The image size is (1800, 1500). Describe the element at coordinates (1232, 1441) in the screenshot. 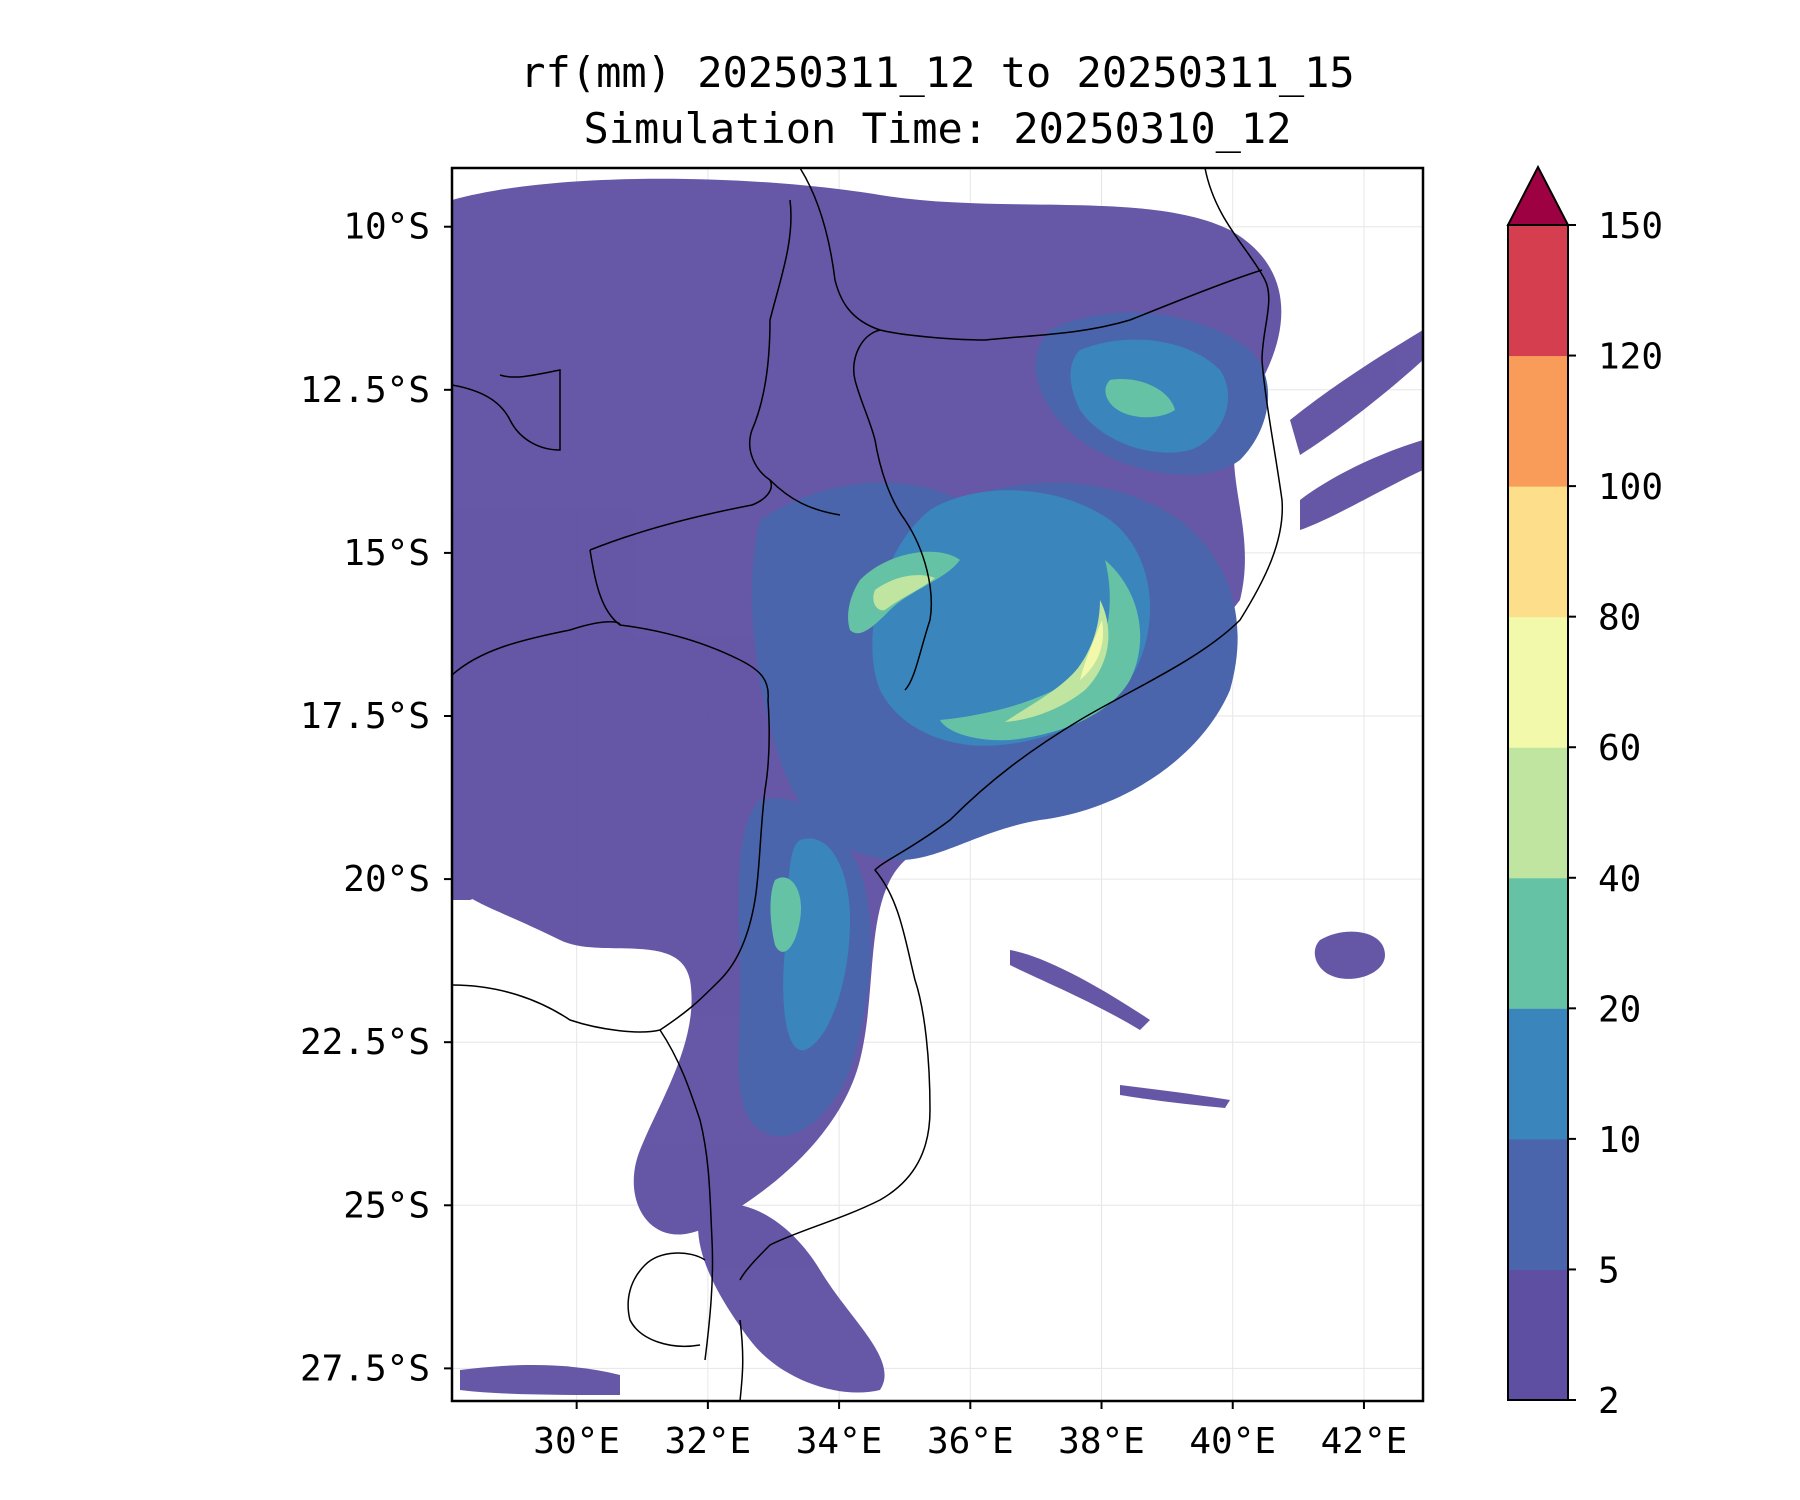

I see `lon-tick-label: 40°E` at that location.